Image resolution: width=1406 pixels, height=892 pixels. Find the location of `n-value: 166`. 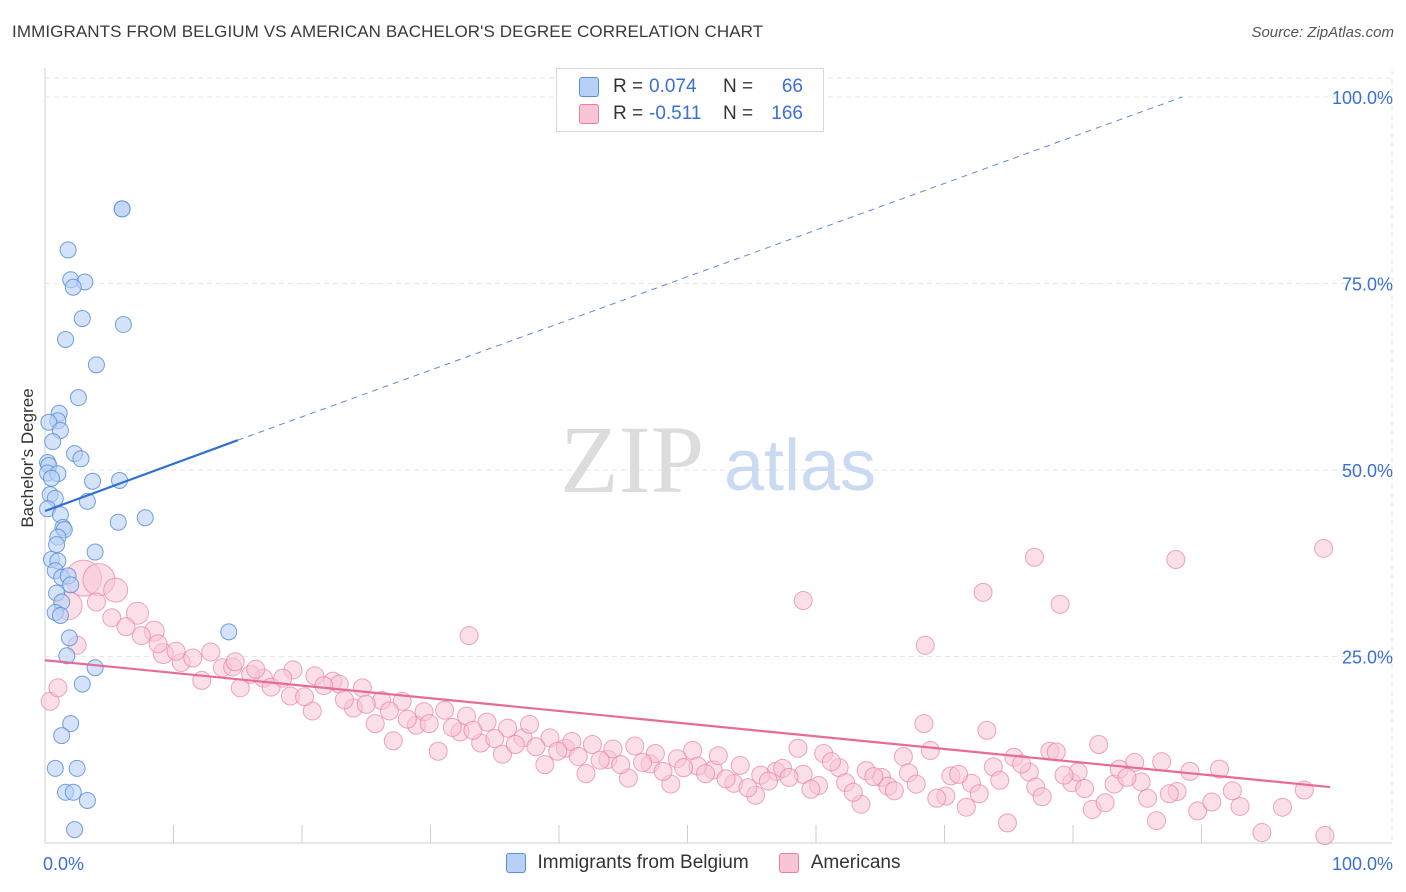

n-value: 166 is located at coordinates (787, 113).